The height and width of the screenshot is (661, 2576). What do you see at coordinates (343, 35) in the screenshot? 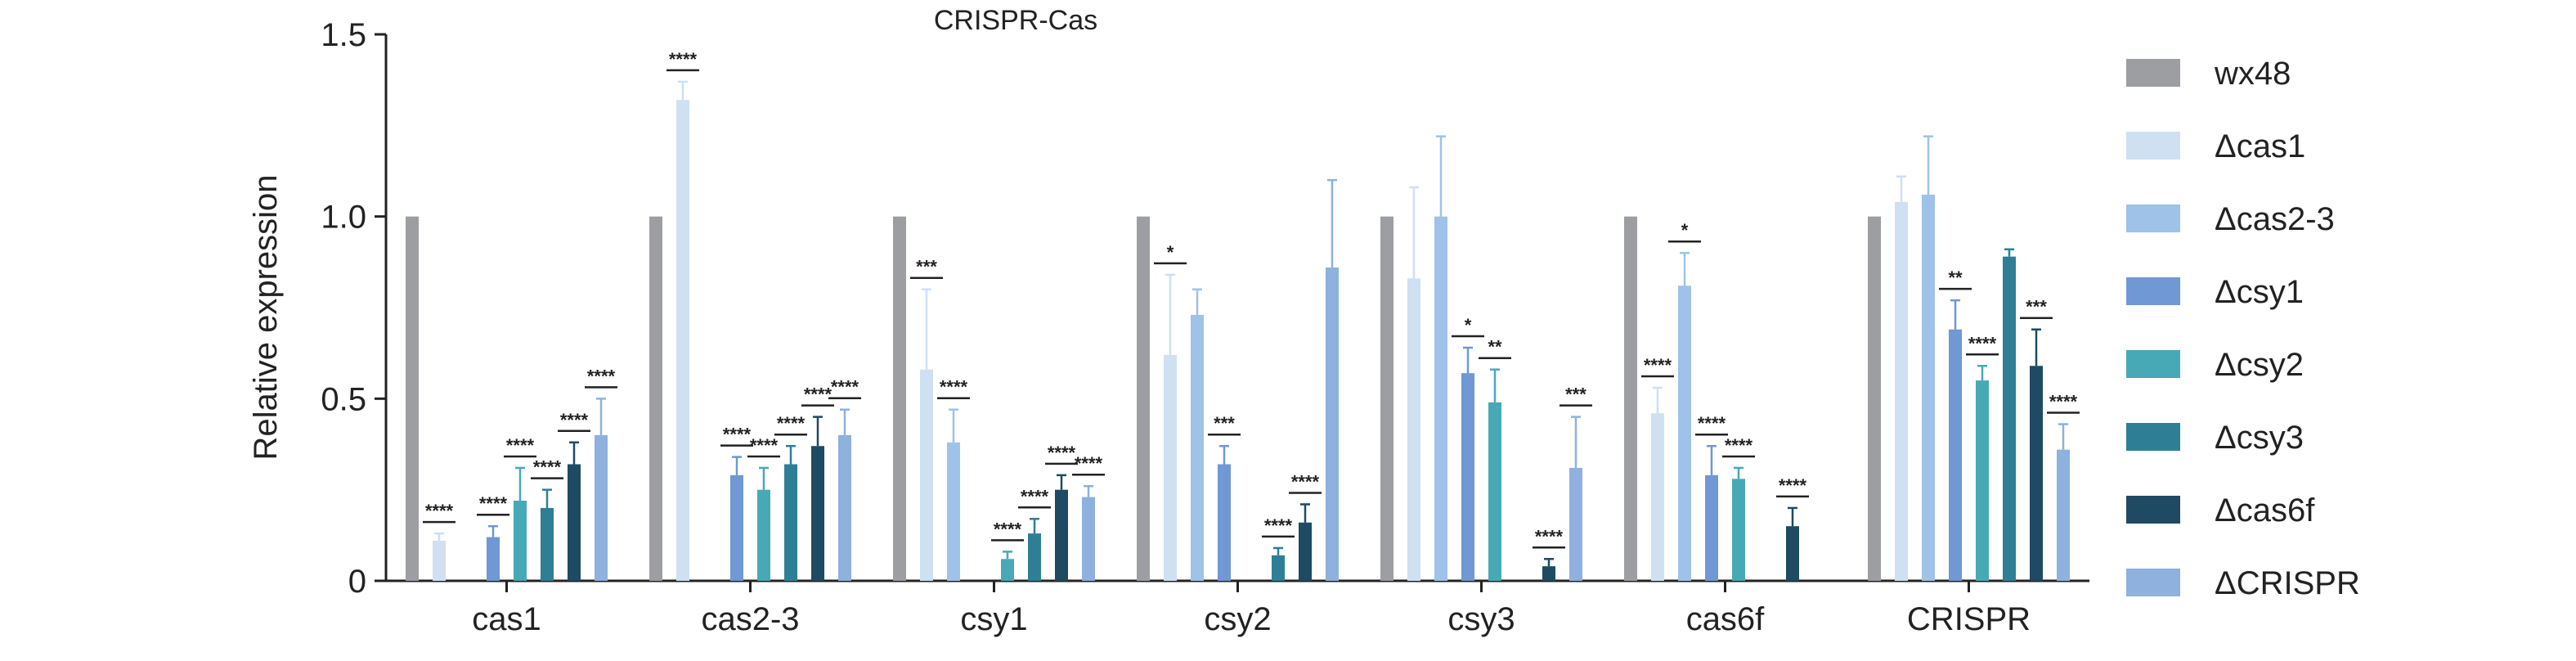
I see `y-tick-label: 1.5` at bounding box center [343, 35].